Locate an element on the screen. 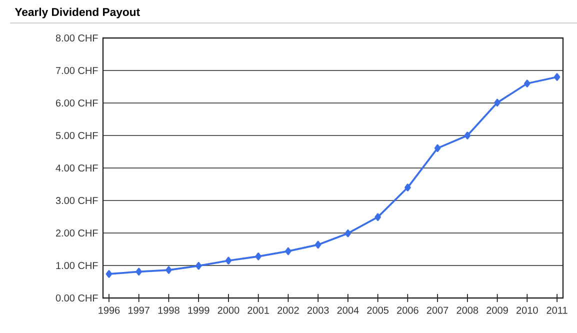  x-tick-label: 1999 is located at coordinates (199, 310).